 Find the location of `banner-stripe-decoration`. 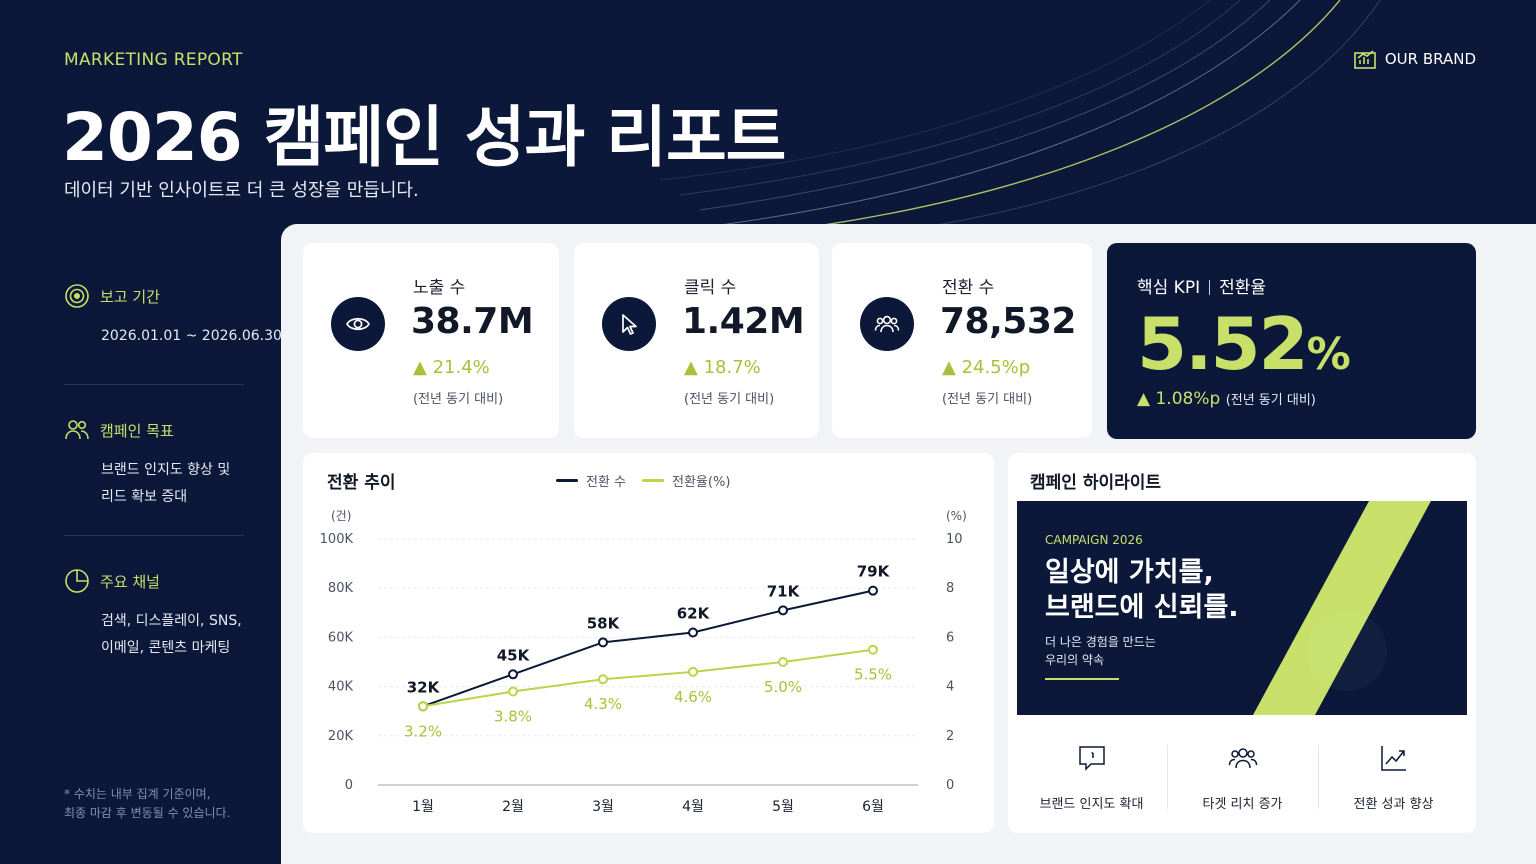

banner-stripe-decoration is located at coordinates (1342, 608).